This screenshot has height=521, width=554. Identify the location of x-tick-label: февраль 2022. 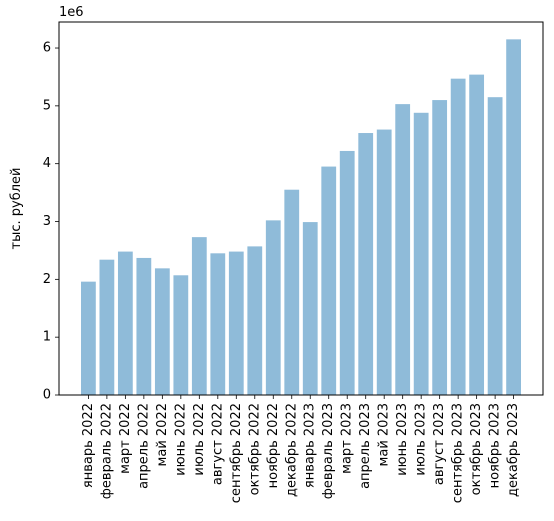
(106, 451).